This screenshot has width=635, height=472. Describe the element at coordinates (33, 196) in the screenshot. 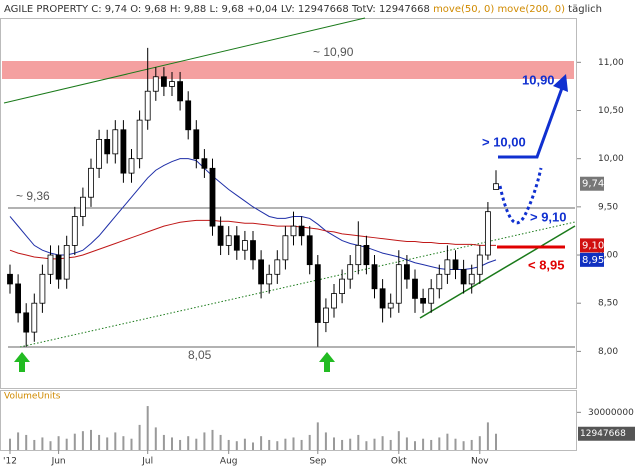

I see `annotation: ~ 9,36` at that location.